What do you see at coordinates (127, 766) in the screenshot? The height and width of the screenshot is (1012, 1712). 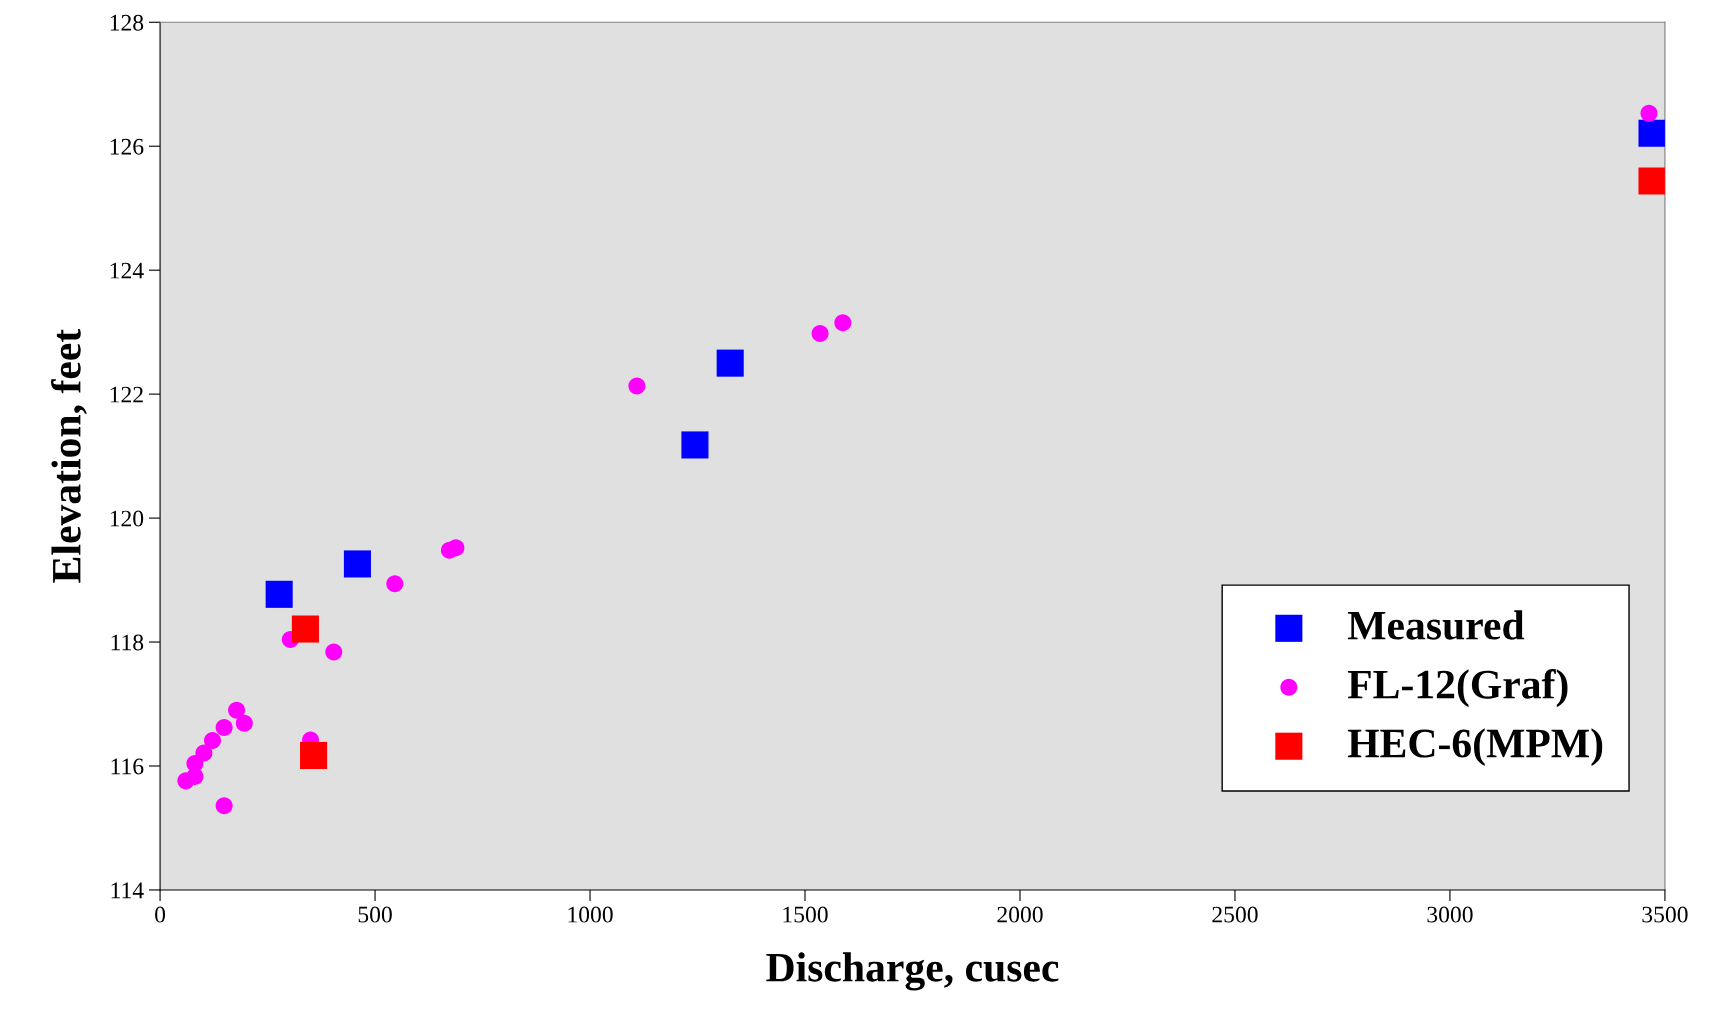 I see `y-tick-label: 116` at bounding box center [127, 766].